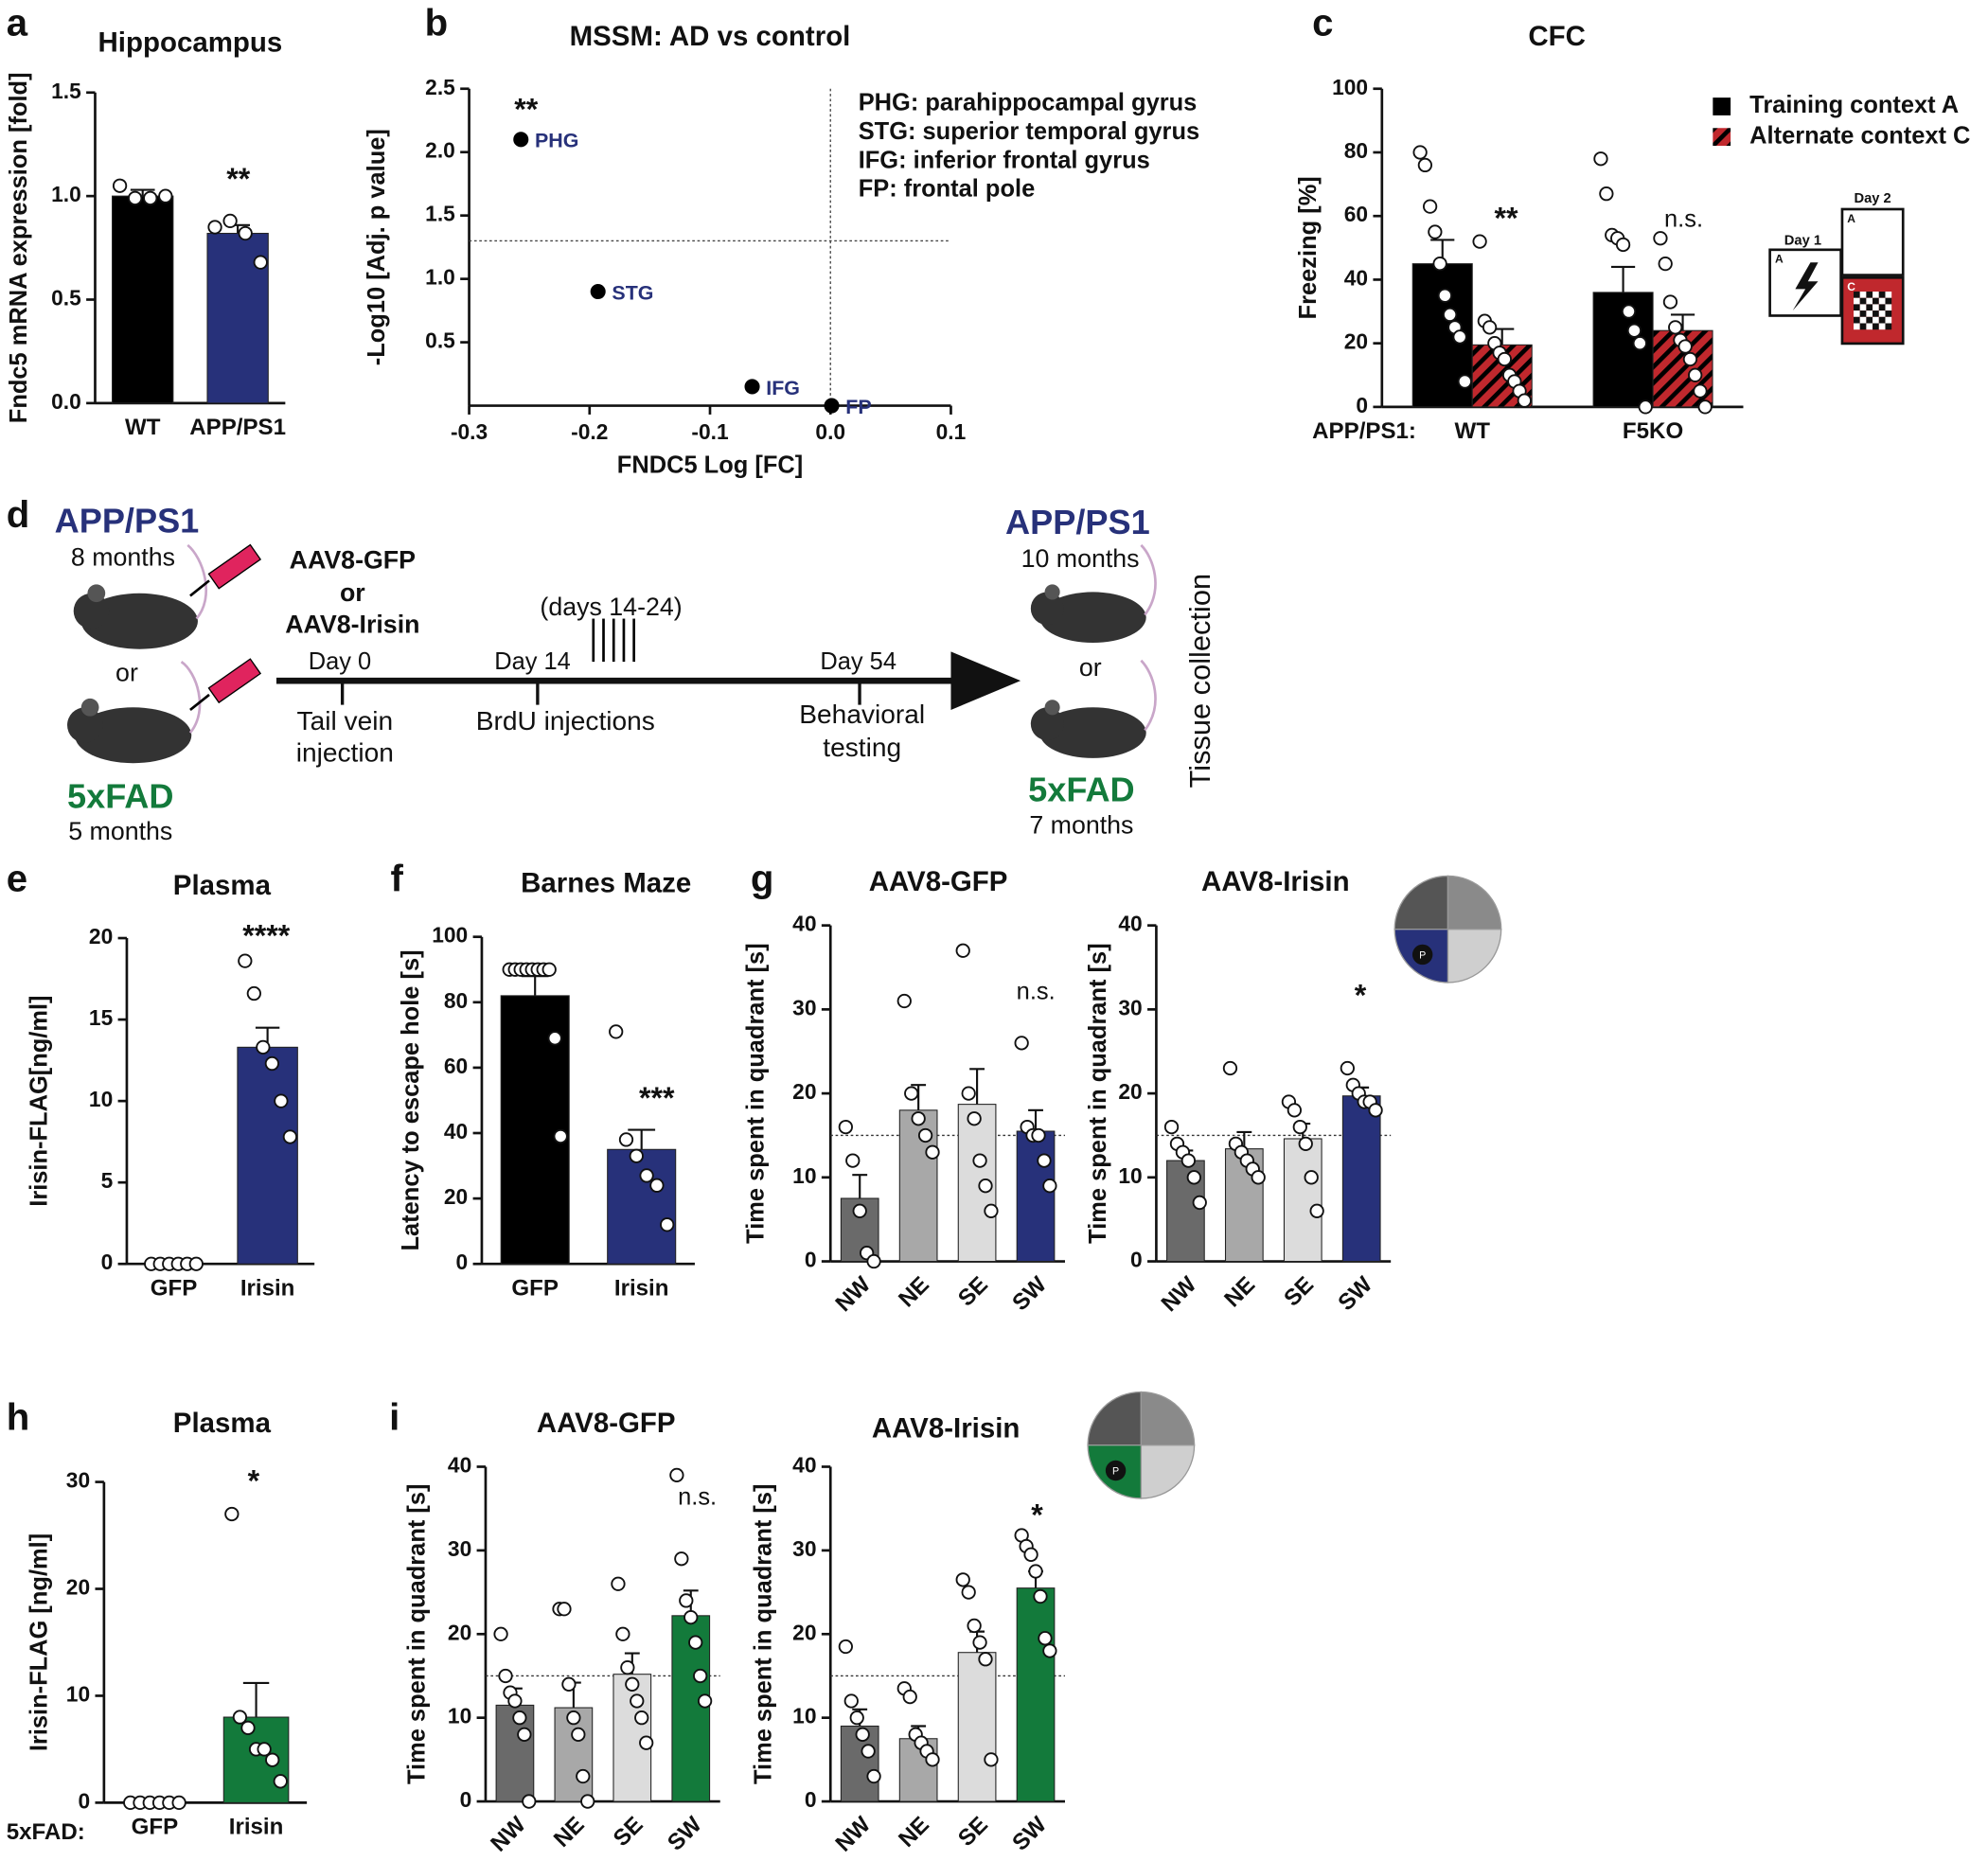  What do you see at coordinates (1179, 1294) in the screenshot?
I see `x-tick-label: NW` at bounding box center [1179, 1294].